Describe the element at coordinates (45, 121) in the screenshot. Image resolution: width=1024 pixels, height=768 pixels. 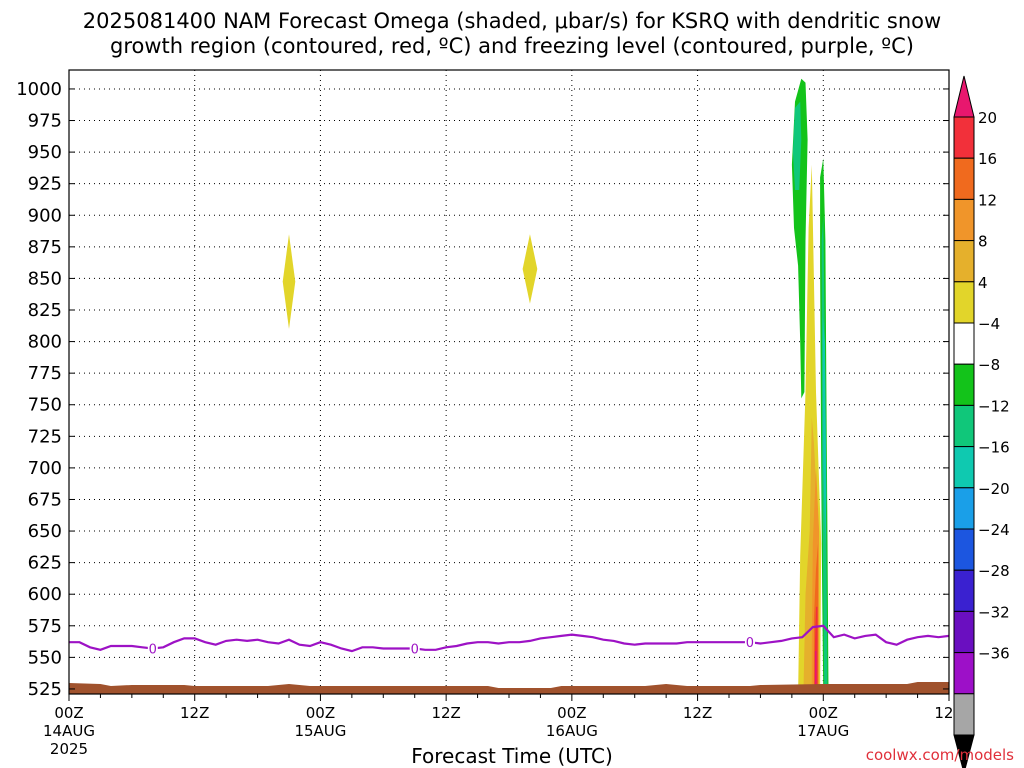
I see `y-tick-label-975: 975` at that location.